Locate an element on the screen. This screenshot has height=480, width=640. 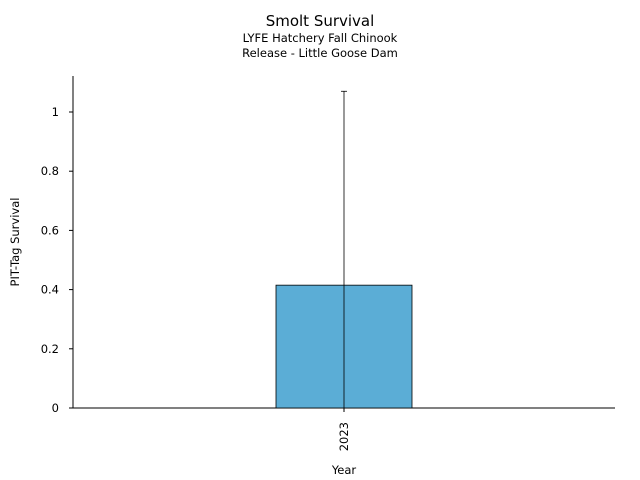
x-tick-label: 2023 is located at coordinates (344, 436).